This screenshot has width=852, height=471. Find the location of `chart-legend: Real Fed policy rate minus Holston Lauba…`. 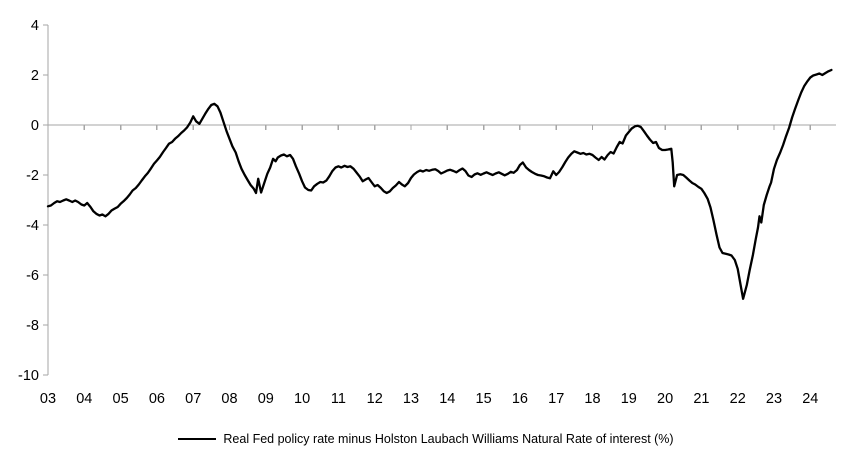

chart-legend: Real Fed policy rate minus Holston Lauba… is located at coordinates (426, 439).